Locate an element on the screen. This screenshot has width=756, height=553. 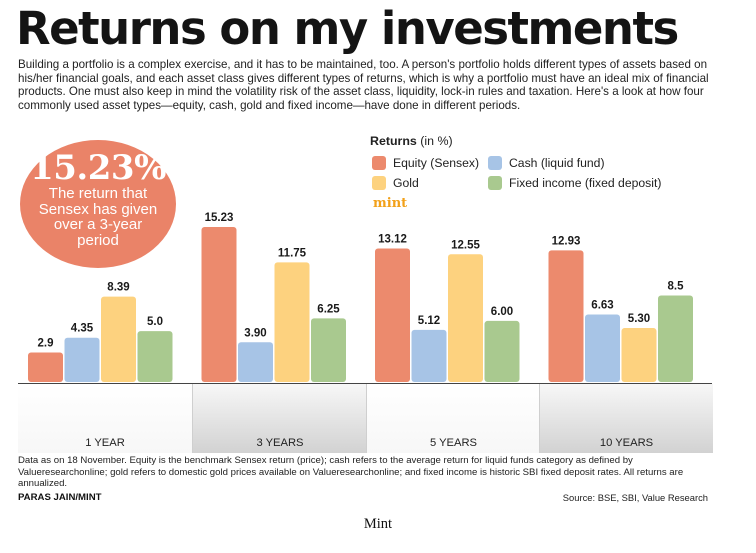
data-label-fixed-2: 6.25 is located at coordinates (328, 309).